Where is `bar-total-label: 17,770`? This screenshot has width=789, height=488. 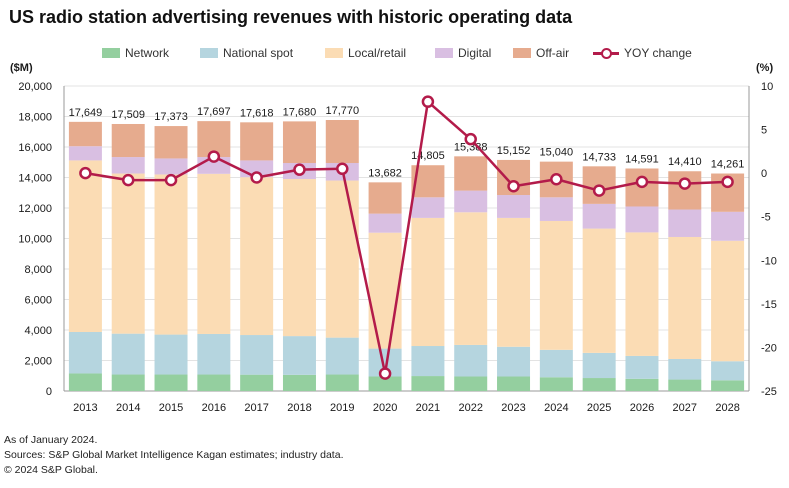 bar-total-label: 17,770 is located at coordinates (342, 111).